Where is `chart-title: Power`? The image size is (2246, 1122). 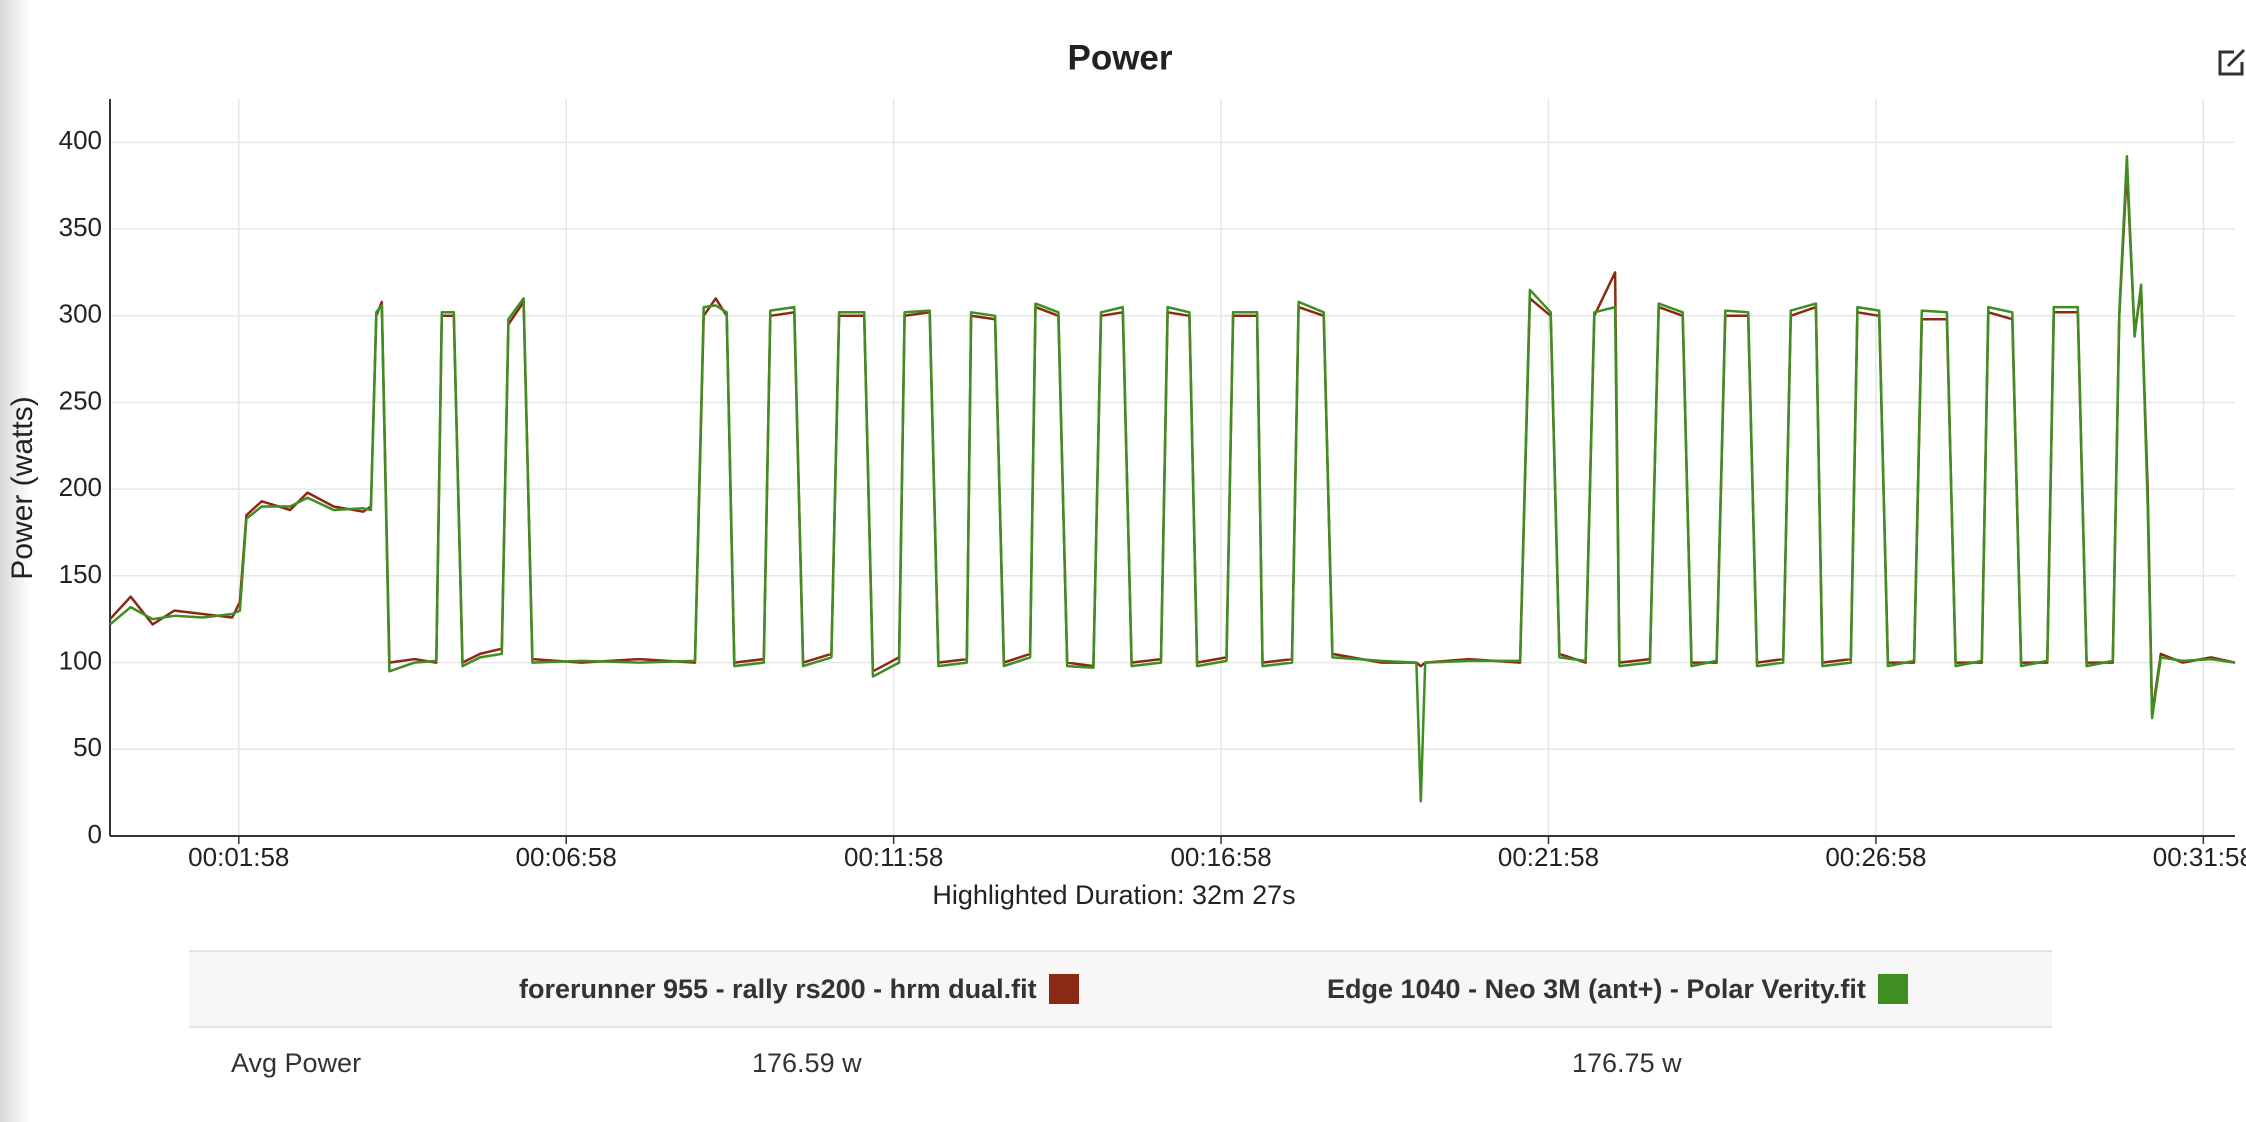
chart-title: Power is located at coordinates (1119, 57).